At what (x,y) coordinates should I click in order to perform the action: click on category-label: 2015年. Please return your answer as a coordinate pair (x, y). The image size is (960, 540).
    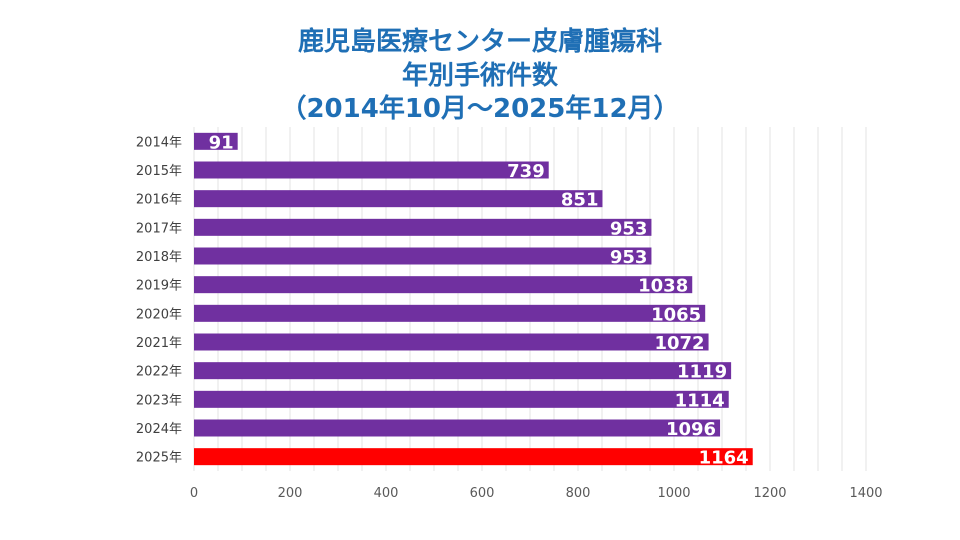
    Looking at the image, I should click on (159, 171).